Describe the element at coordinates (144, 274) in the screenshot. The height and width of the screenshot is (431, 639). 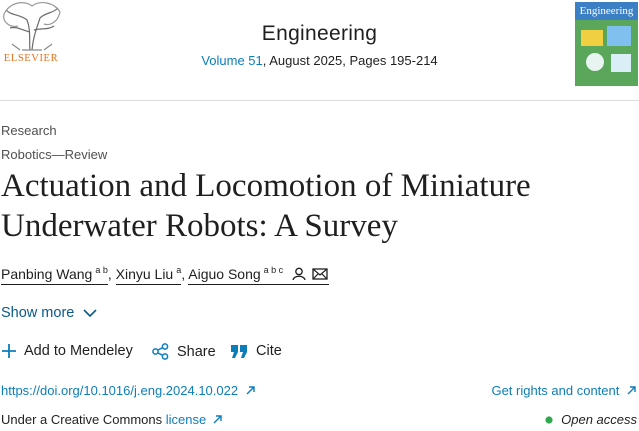
I see `author-name: Xinyu Liu` at that location.